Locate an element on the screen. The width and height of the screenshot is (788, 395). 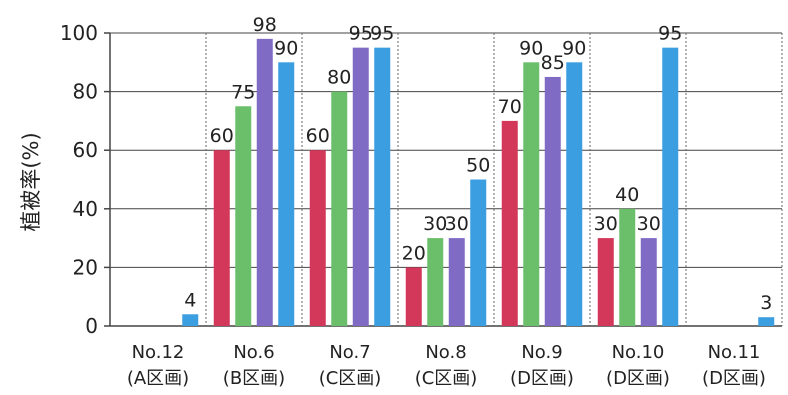
data-label: 80 is located at coordinates (339, 78).